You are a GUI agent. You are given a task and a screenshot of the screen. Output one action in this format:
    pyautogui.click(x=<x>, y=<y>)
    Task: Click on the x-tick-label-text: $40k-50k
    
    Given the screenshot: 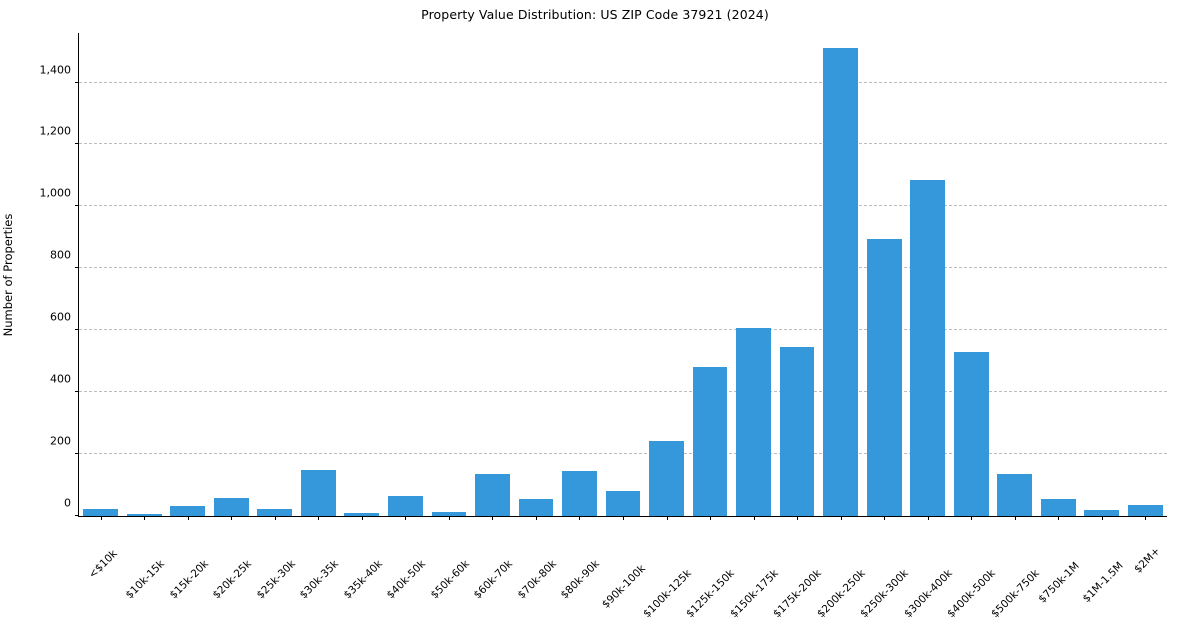 What is the action you would take?
    pyautogui.click(x=406, y=579)
    